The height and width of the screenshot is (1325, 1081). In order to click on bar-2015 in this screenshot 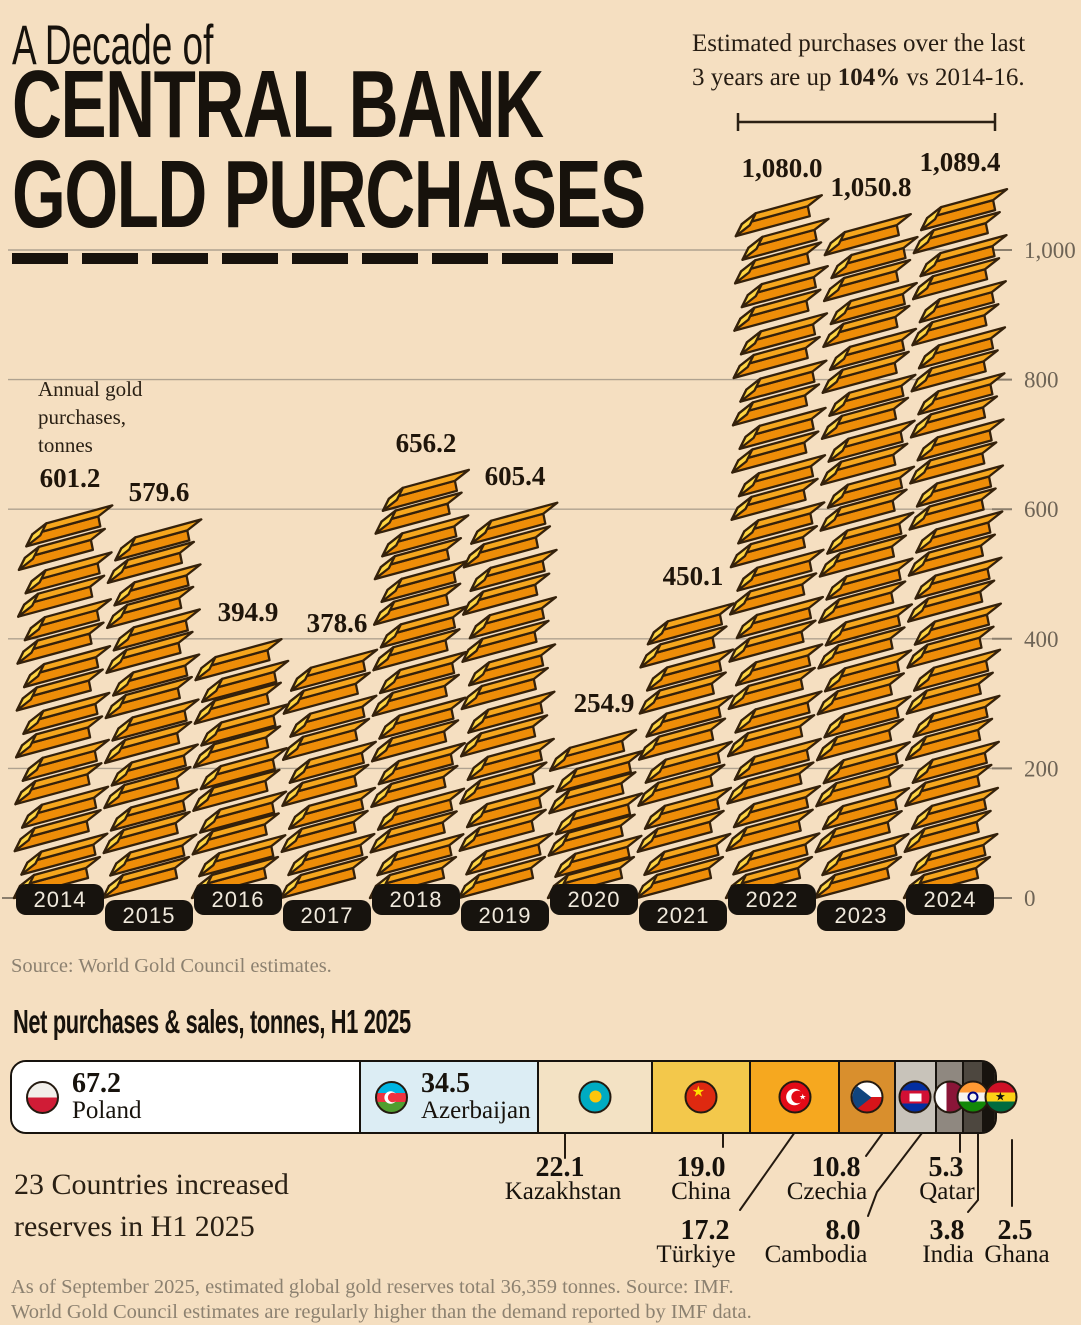, I will do `click(152, 709)`.